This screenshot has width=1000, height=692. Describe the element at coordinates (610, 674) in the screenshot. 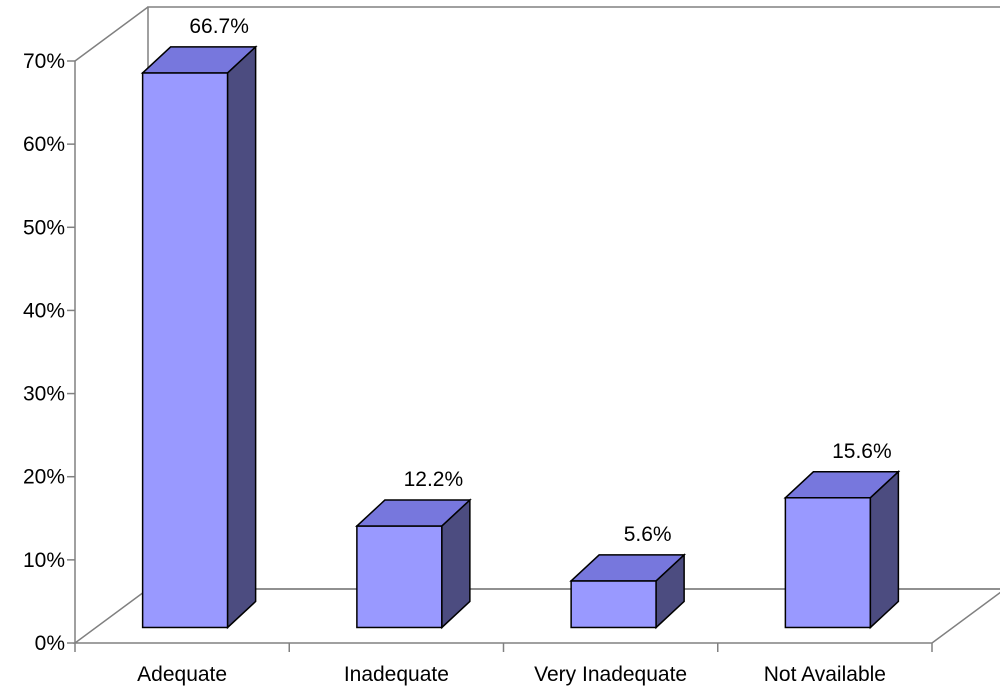

I see `category-label: Very Inadequate` at that location.